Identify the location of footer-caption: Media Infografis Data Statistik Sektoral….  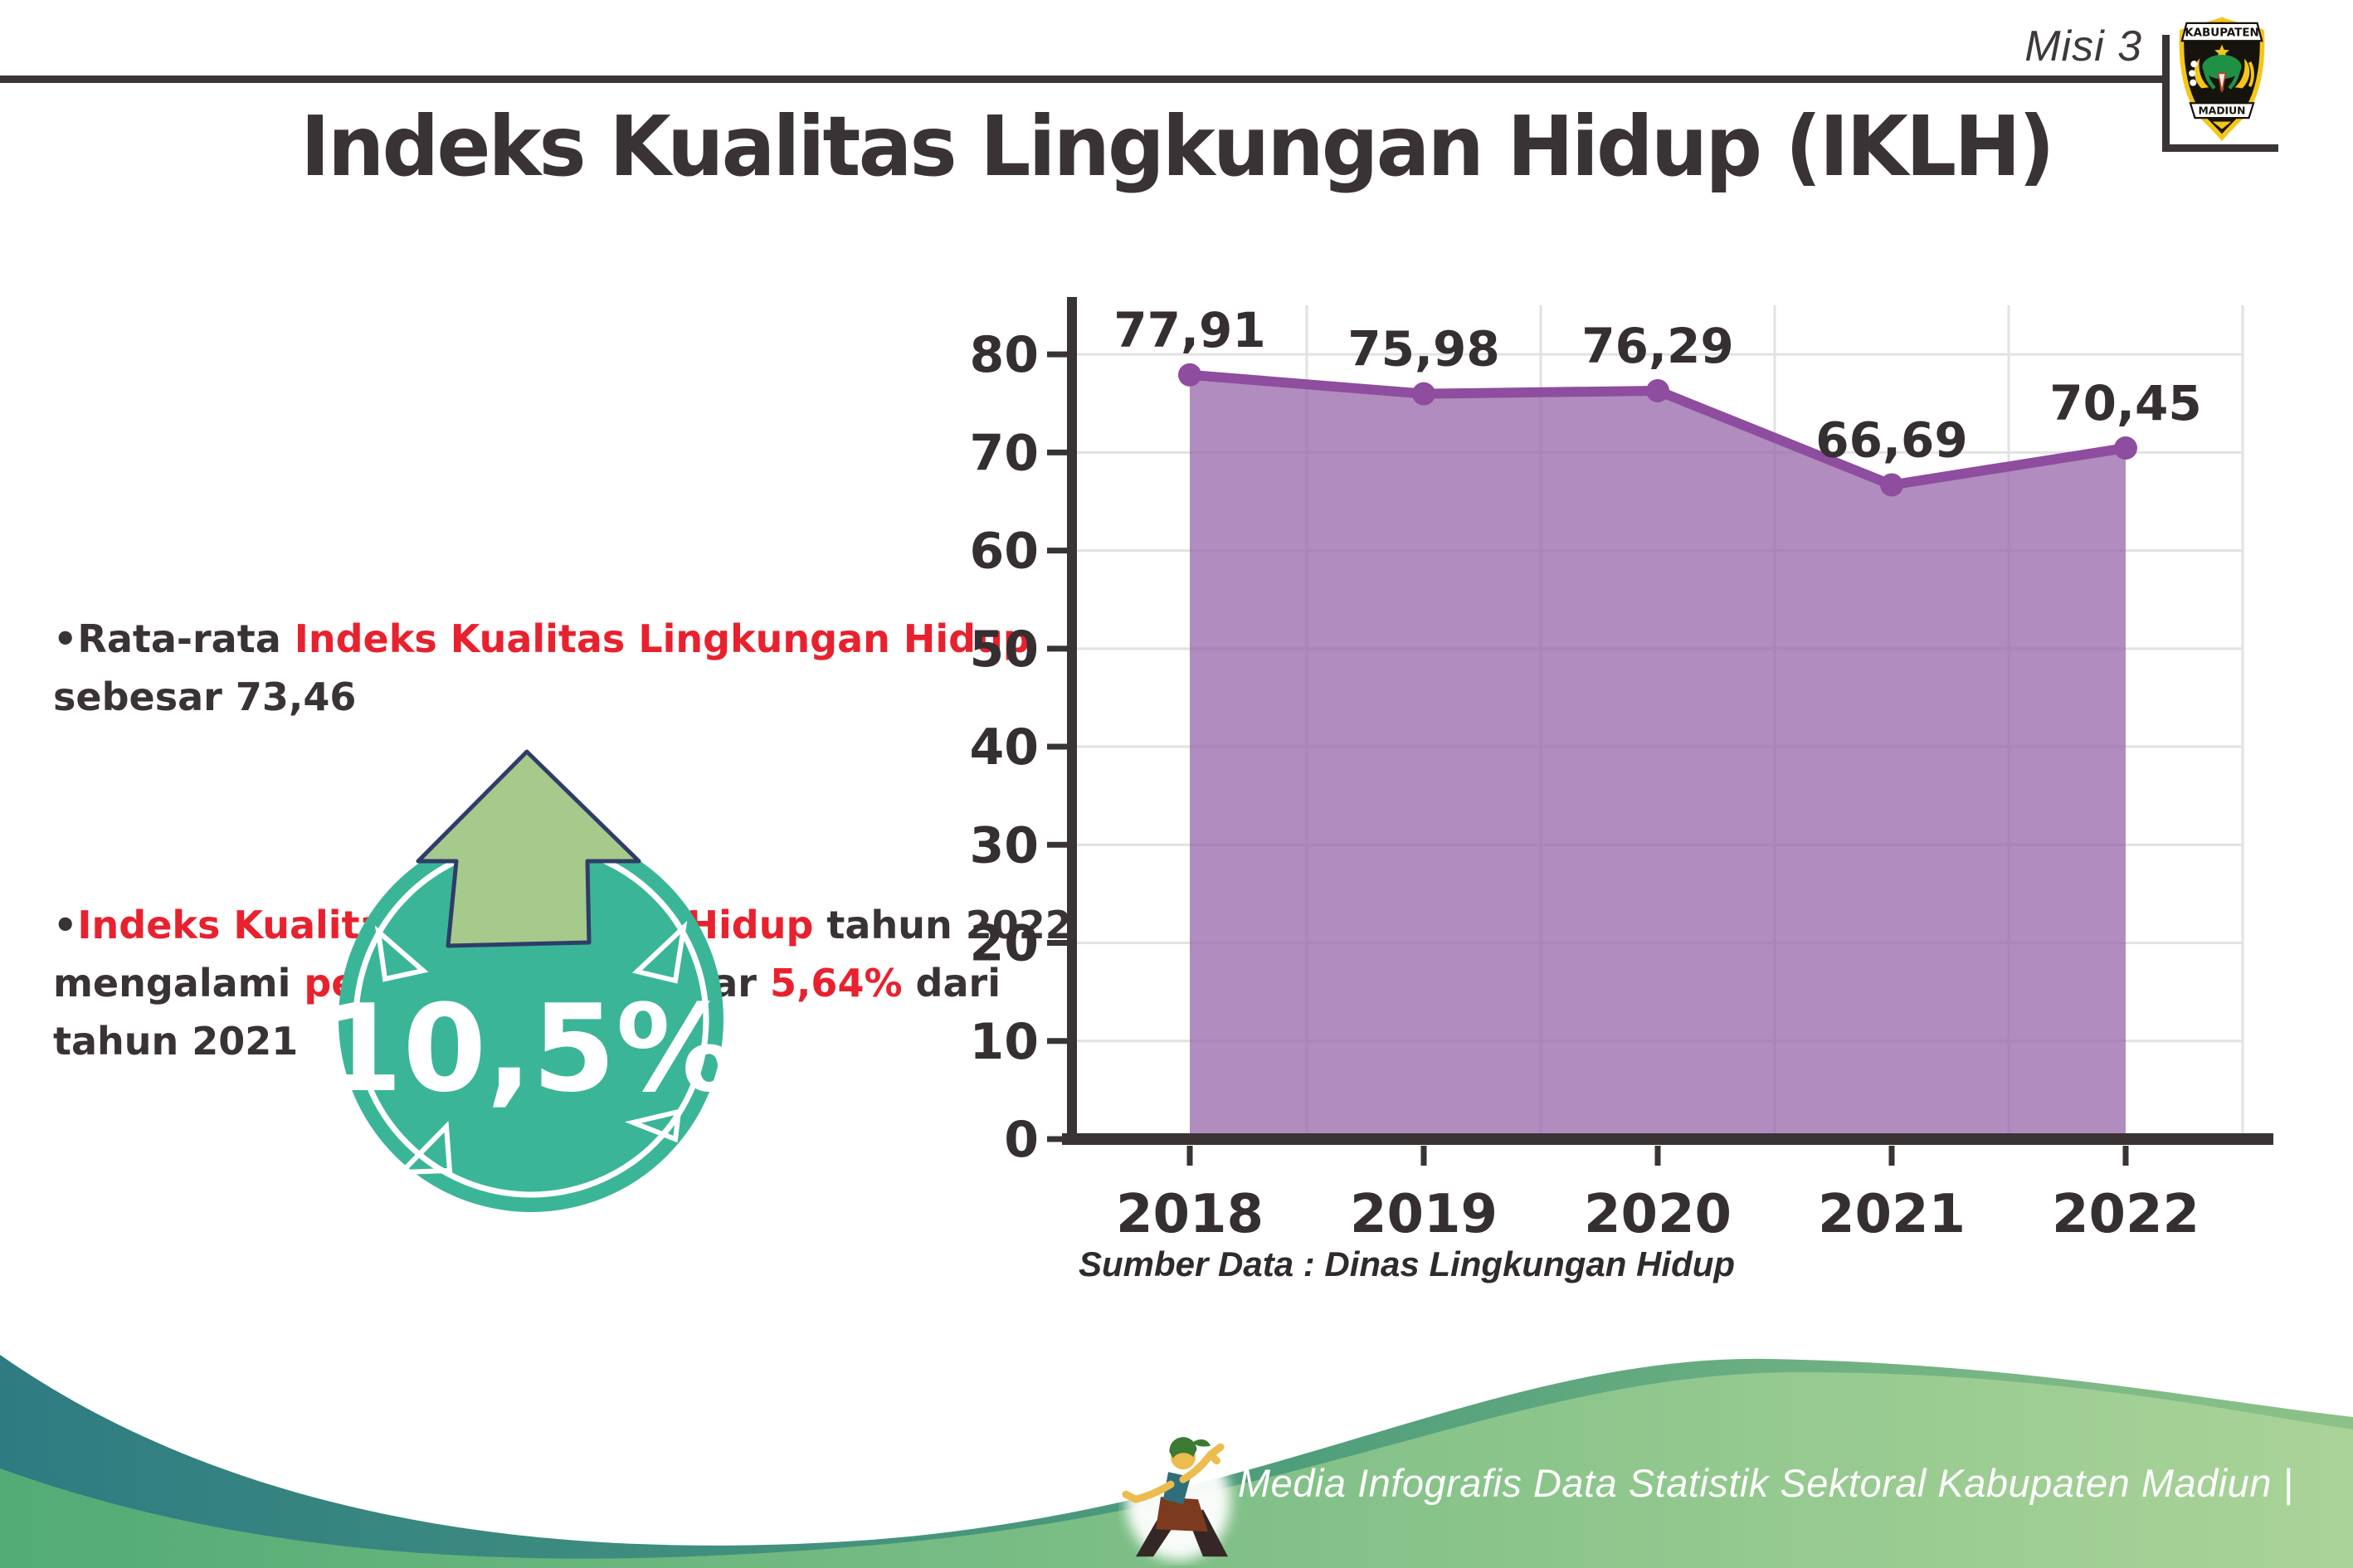
(1766, 1483).